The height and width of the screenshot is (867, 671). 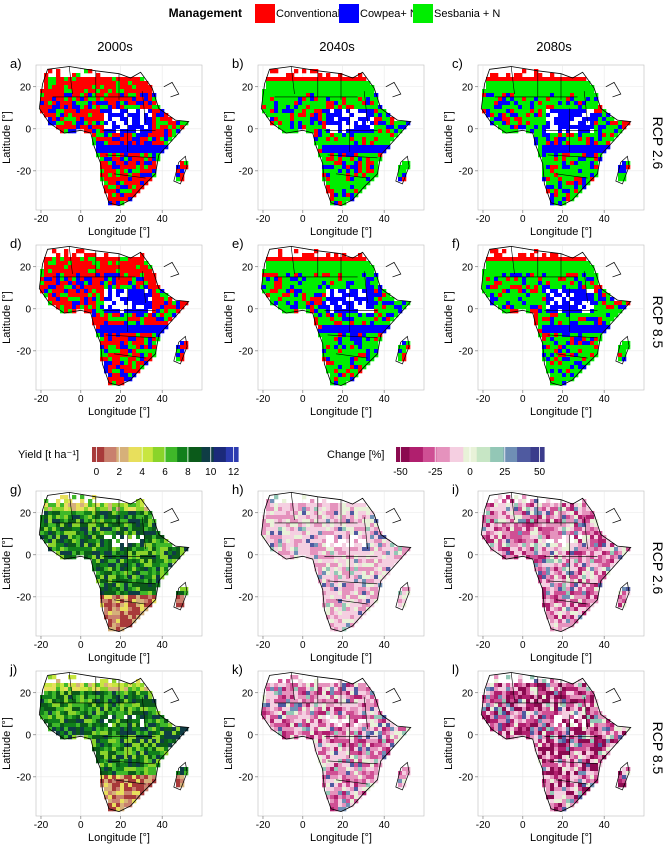 What do you see at coordinates (341, 232) in the screenshot?
I see `x-axis-label: Longitude [°]` at bounding box center [341, 232].